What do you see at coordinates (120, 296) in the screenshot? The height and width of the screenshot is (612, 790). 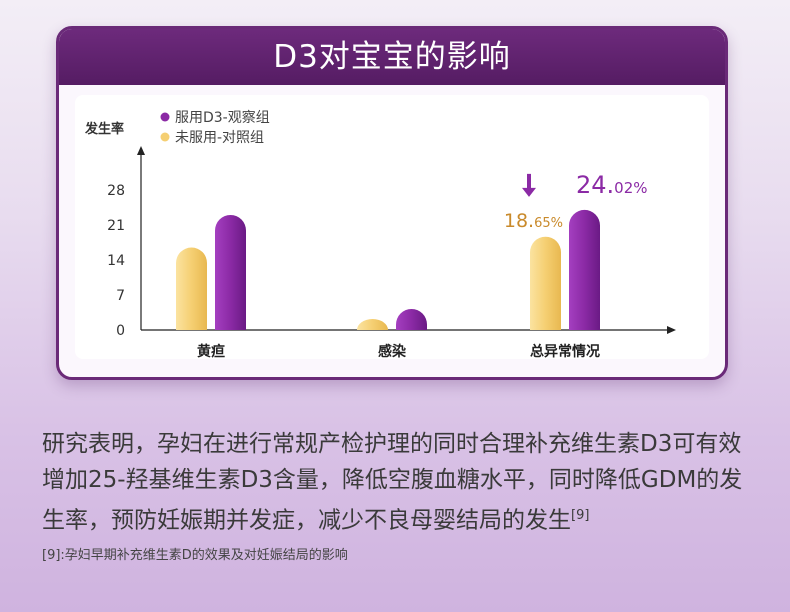 I see `y-tick-label: 7` at bounding box center [120, 296].